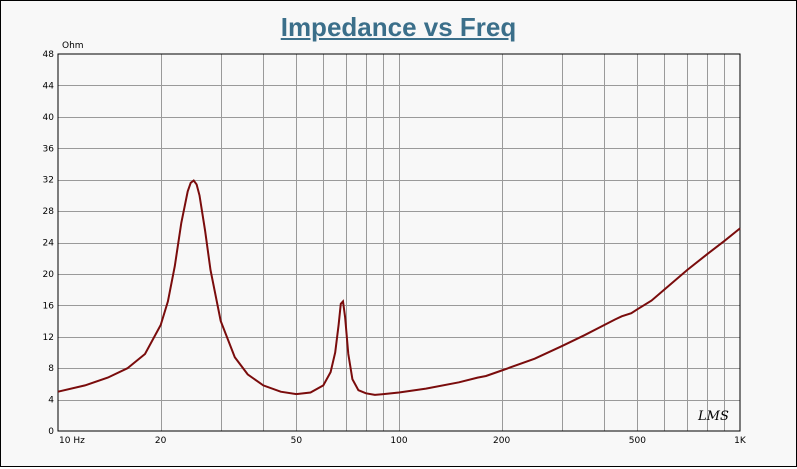 The height and width of the screenshot is (469, 797). What do you see at coordinates (51, 432) in the screenshot?
I see `y-tick-label: 0` at bounding box center [51, 432].